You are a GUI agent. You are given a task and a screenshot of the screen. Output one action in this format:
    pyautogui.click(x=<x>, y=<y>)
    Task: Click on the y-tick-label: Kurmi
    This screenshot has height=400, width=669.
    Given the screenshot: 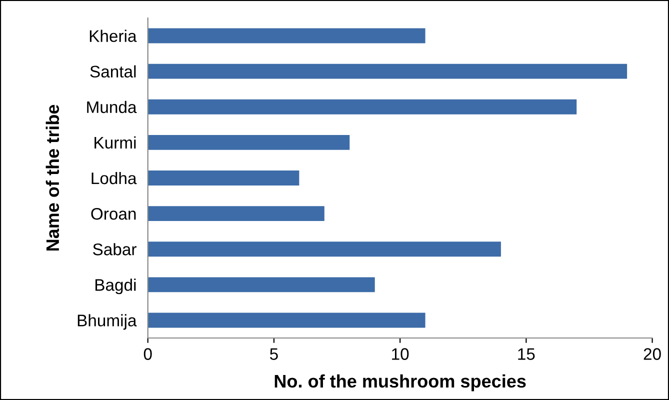 What is the action you would take?
    pyautogui.click(x=115, y=142)
    